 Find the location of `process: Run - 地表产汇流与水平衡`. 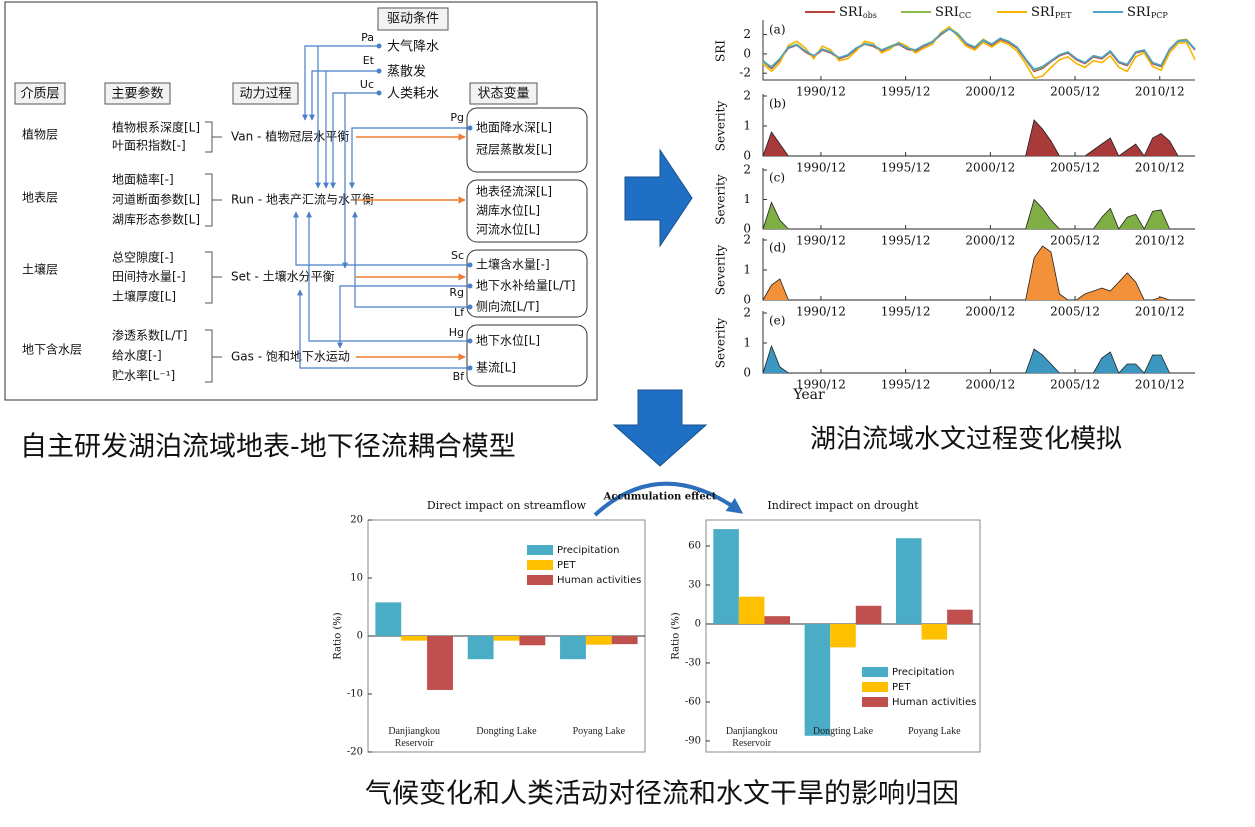

process: Run - 地表产汇流与水平衡 is located at coordinates (302, 200).